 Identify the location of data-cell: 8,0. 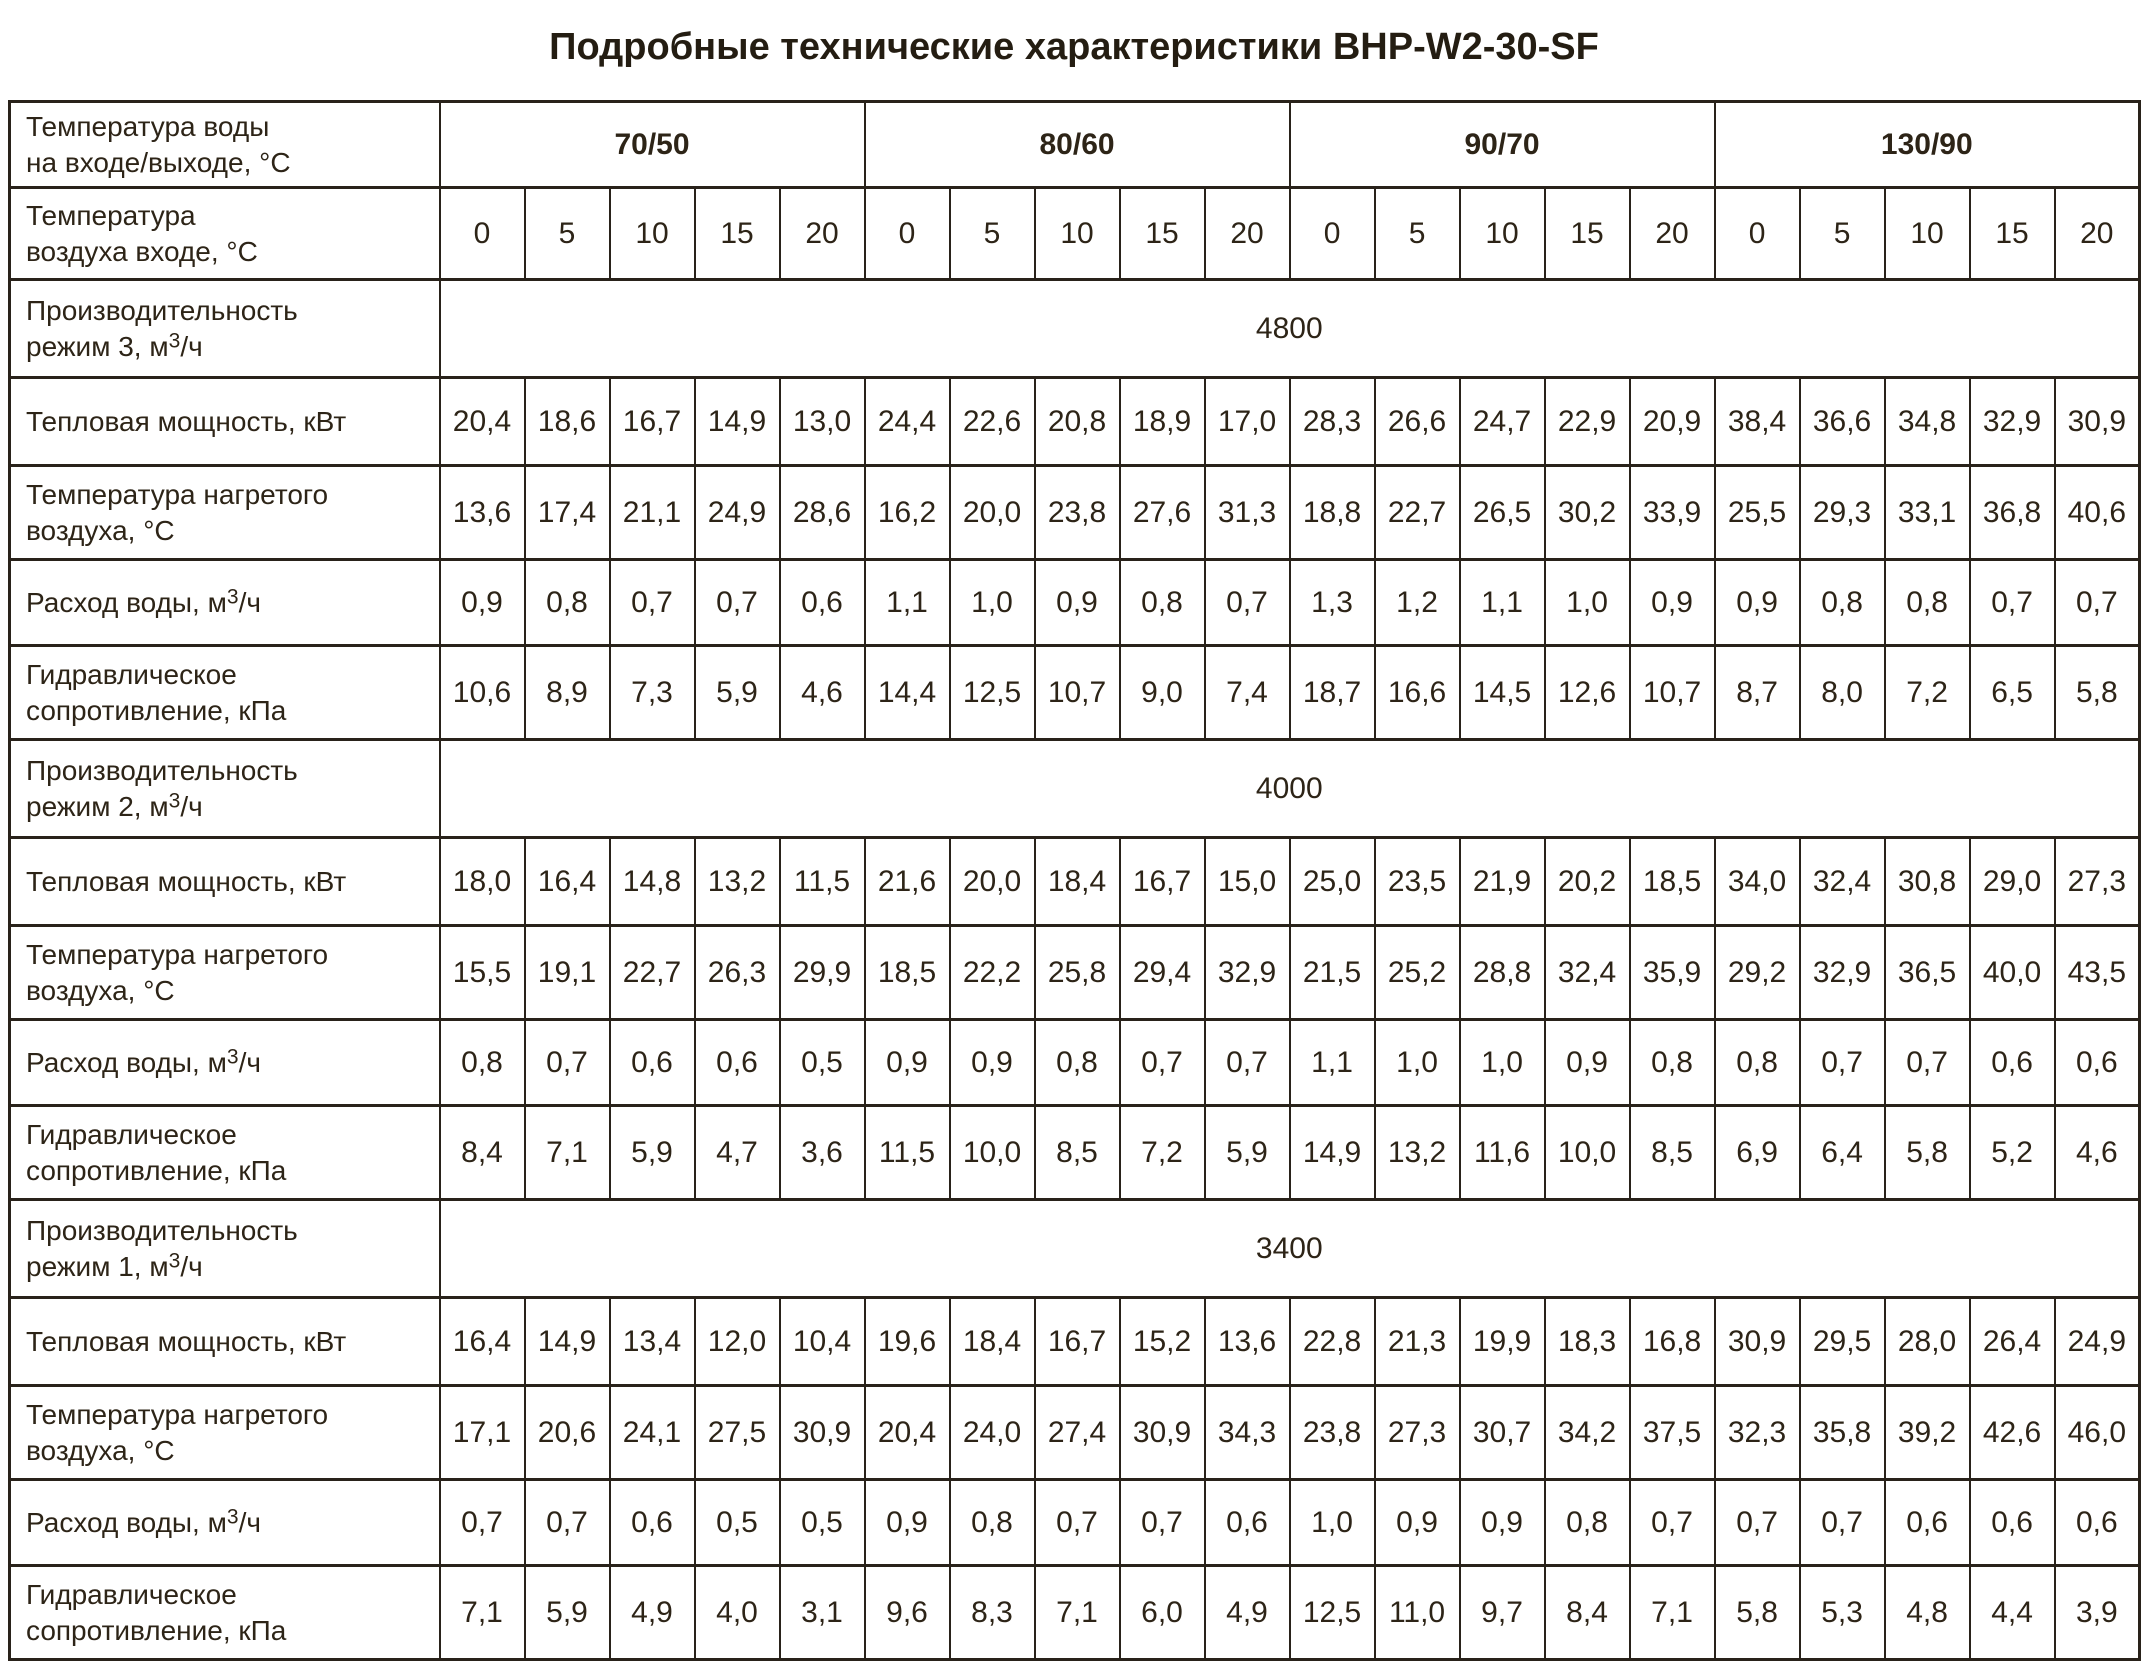
(1842, 692).